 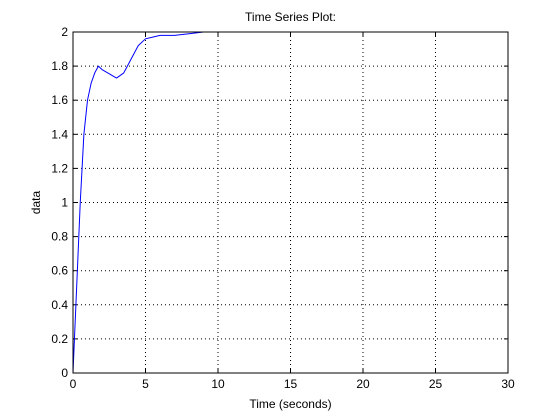 What do you see at coordinates (59, 66) in the screenshot?
I see `y-tick-label: 1.8` at bounding box center [59, 66].